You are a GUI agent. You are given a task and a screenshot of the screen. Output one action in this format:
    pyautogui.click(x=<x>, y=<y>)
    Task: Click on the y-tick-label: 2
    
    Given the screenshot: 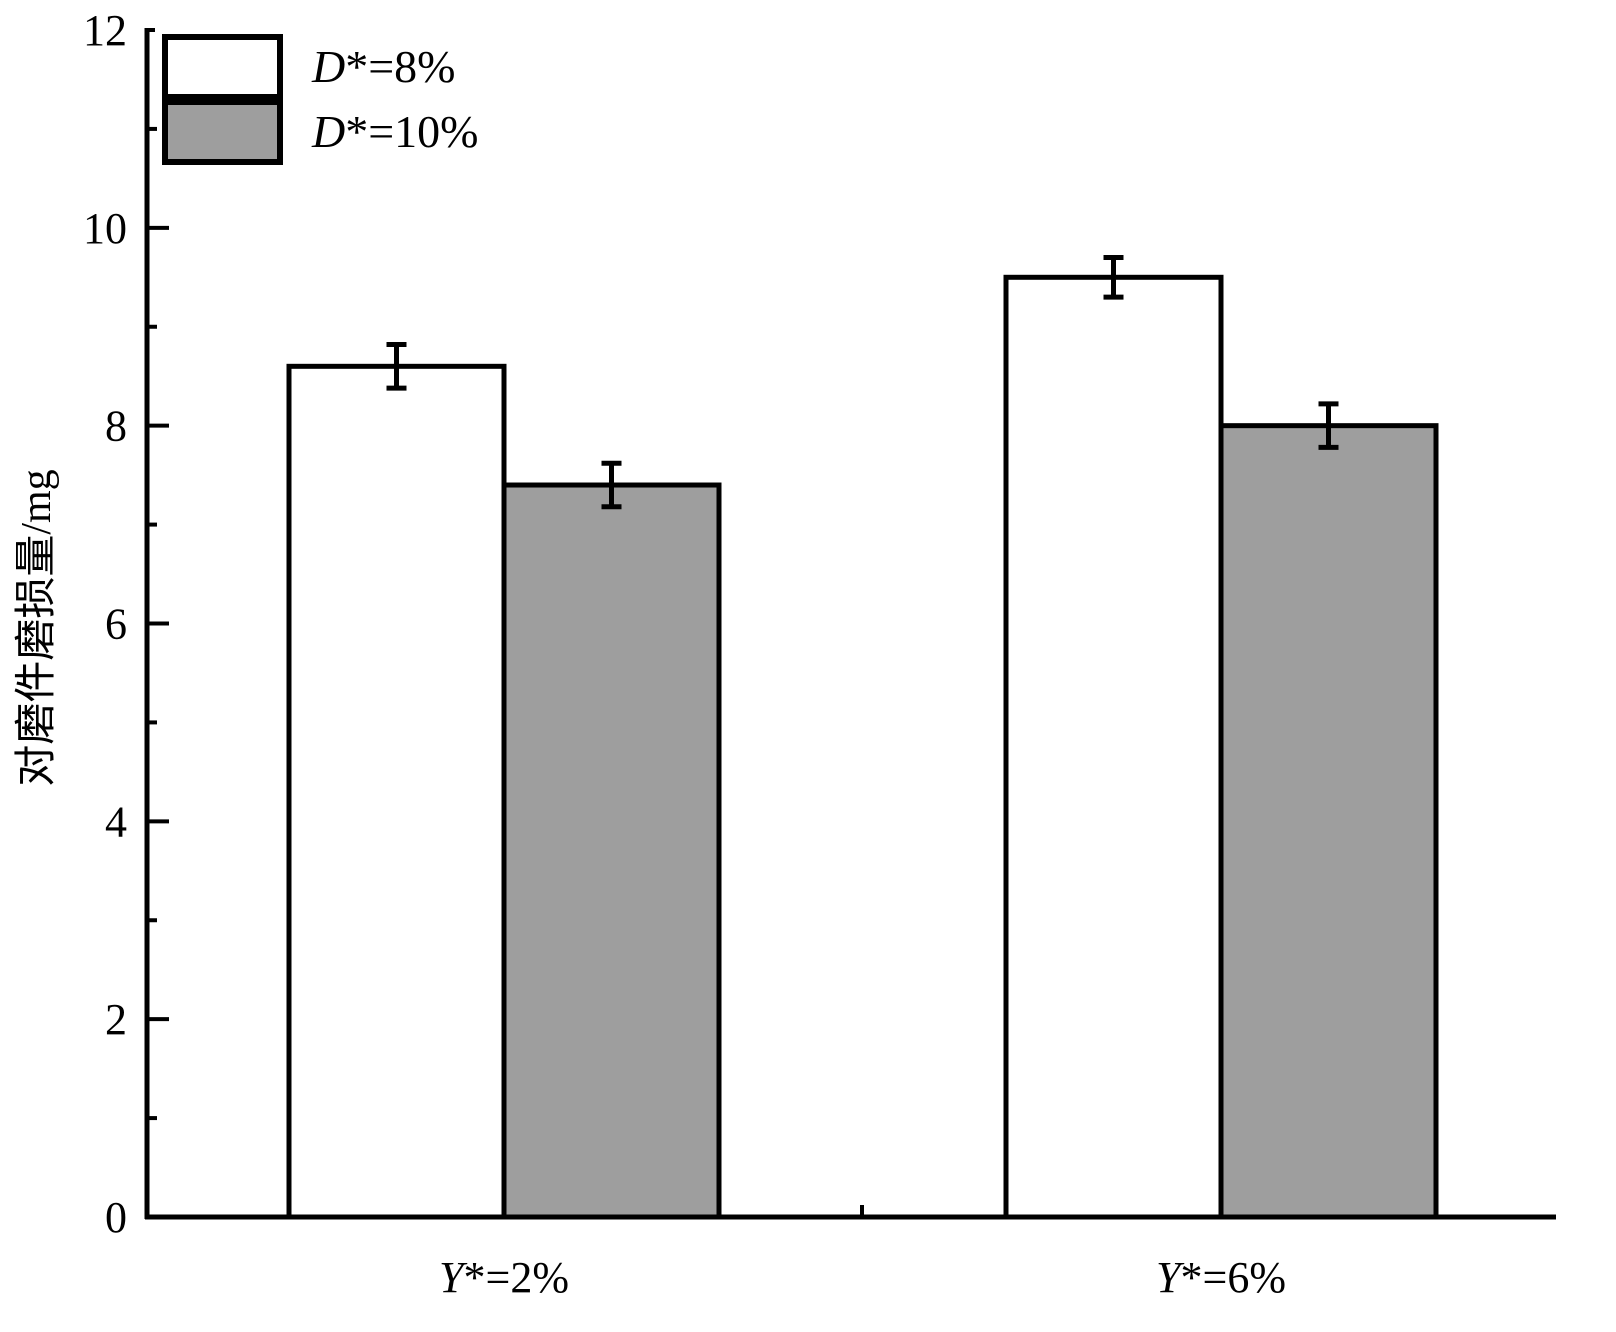 What is the action you would take?
    pyautogui.click(x=116, y=1019)
    